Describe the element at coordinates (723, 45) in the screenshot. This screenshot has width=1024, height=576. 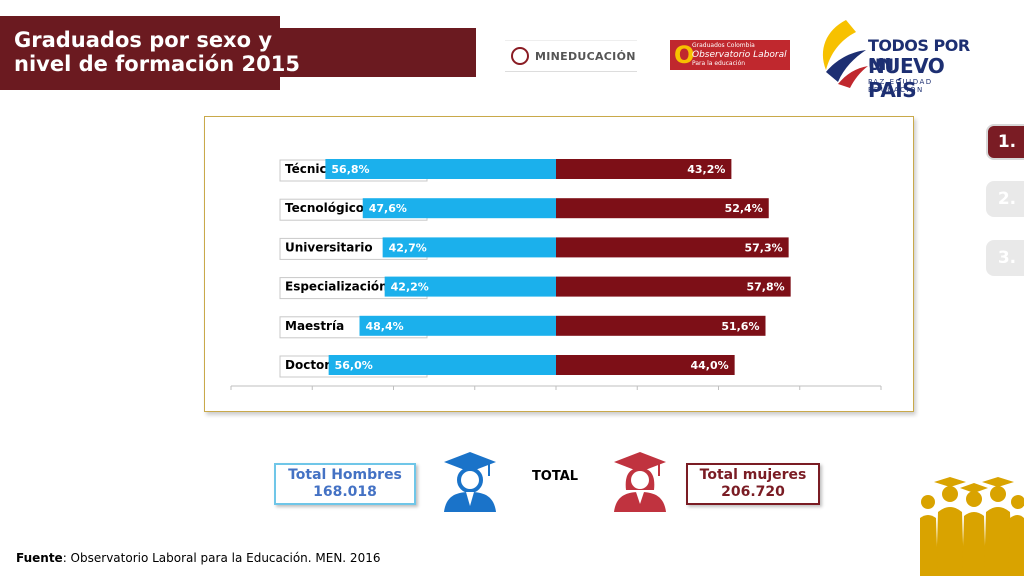
I see `observatorio-small-label: Graduados Colombia` at that location.